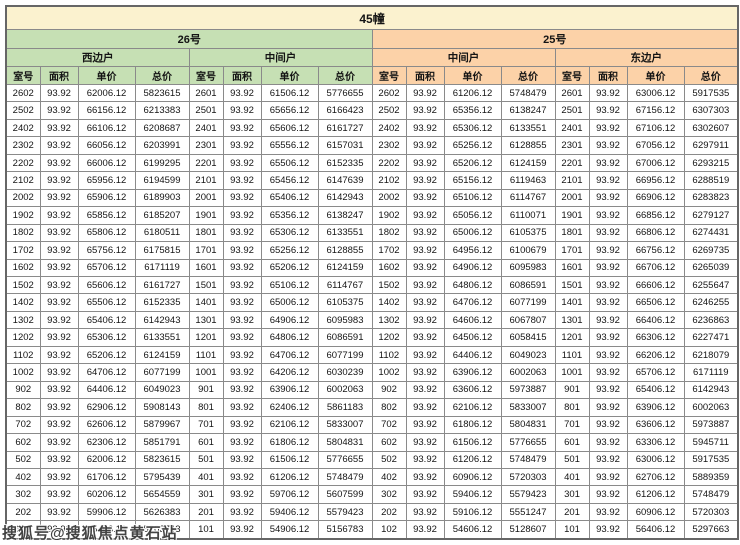 The width and height of the screenshot is (740, 545). Describe the element at coordinates (206, 407) in the screenshot. I see `cell: 801` at that location.